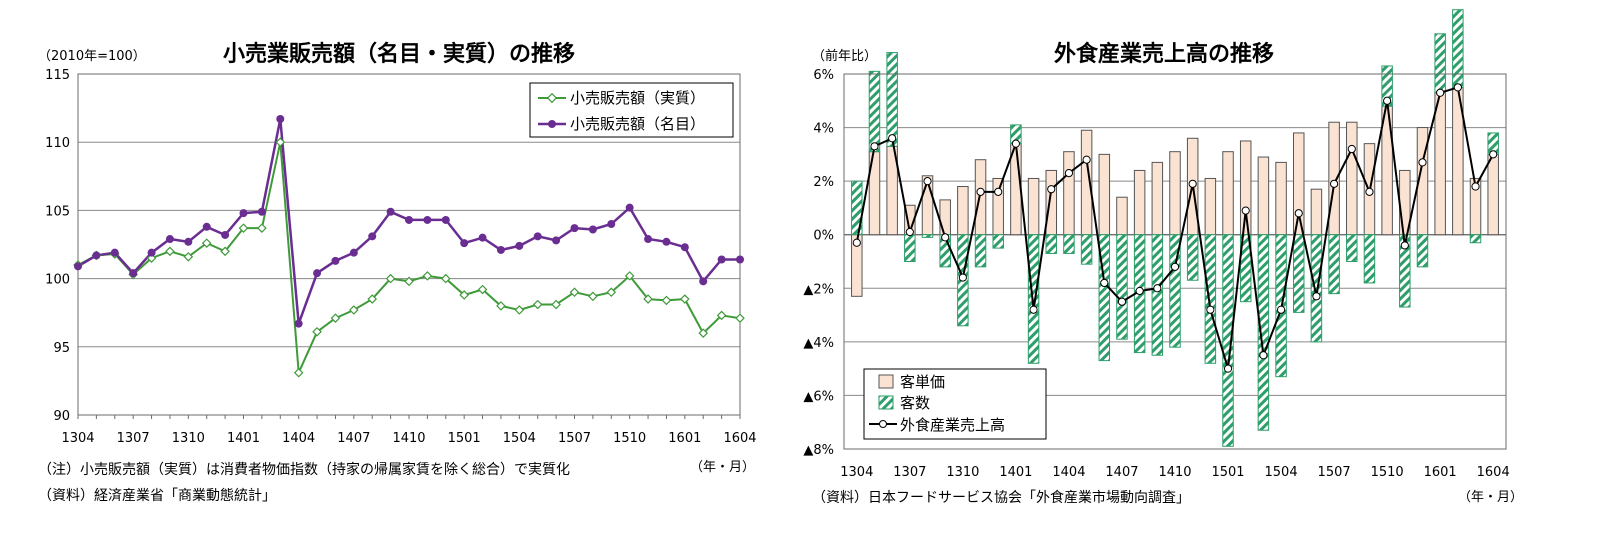 The image size is (1597, 546). I want to click on legend-marker-nominal, so click(552, 124).